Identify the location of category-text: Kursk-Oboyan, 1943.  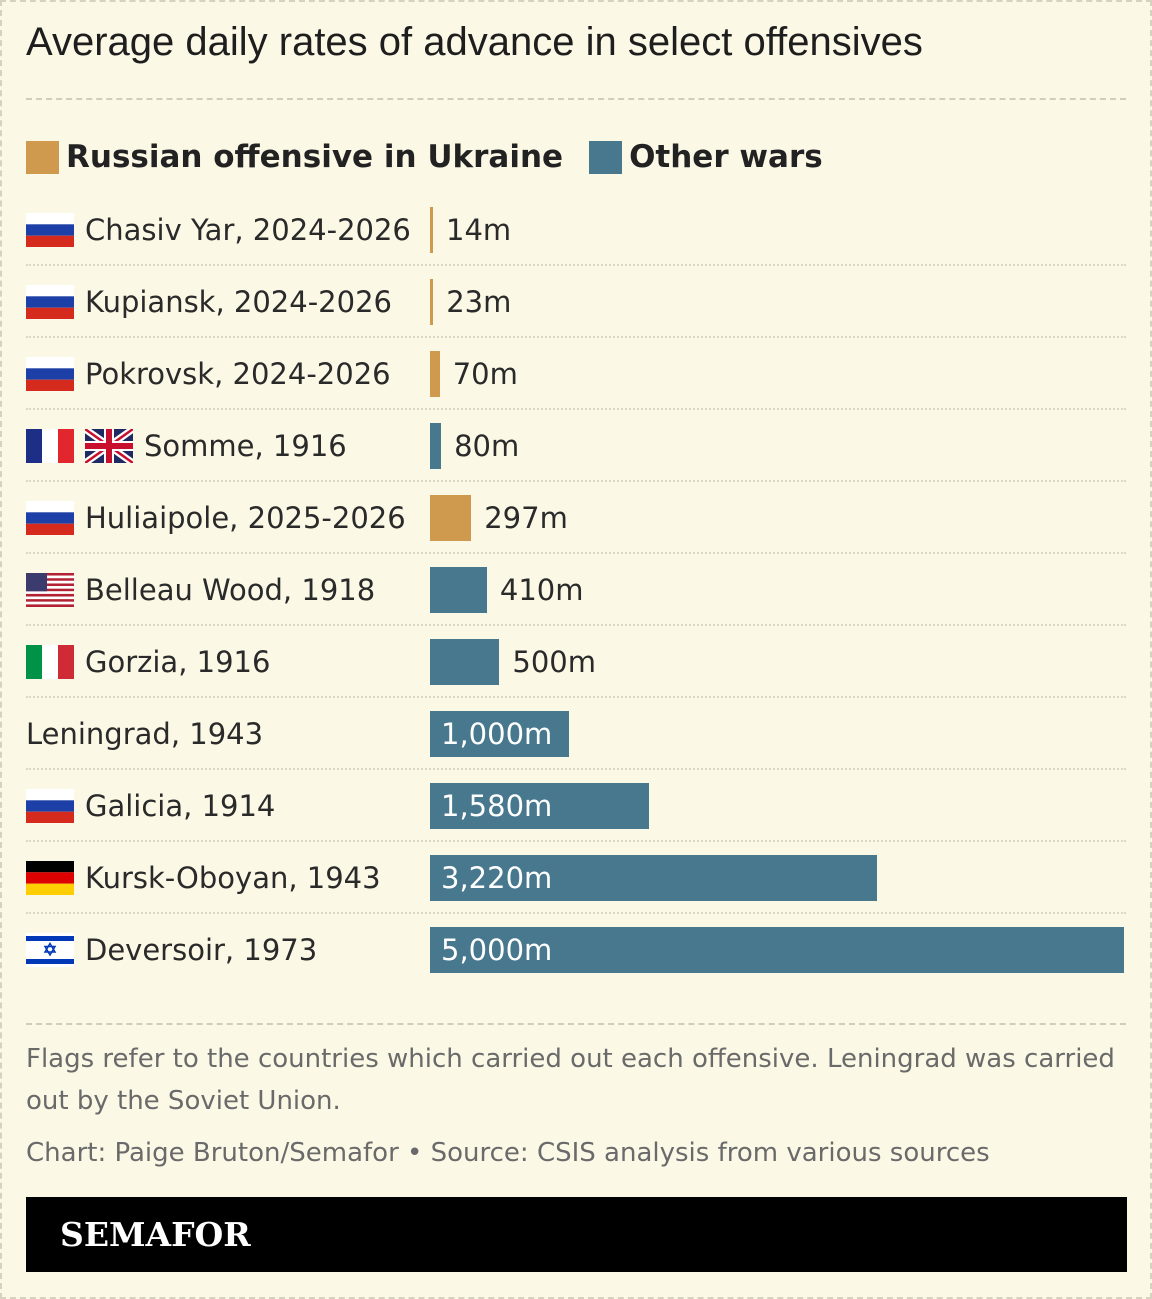
(233, 878).